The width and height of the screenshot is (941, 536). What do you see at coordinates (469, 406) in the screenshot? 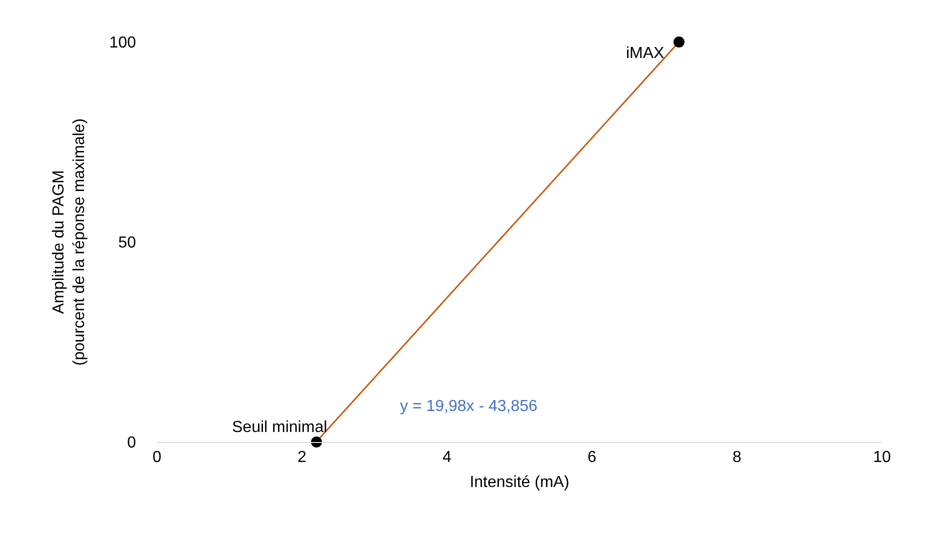
I see `annotation: y = 19,98x - 43,856` at bounding box center [469, 406].